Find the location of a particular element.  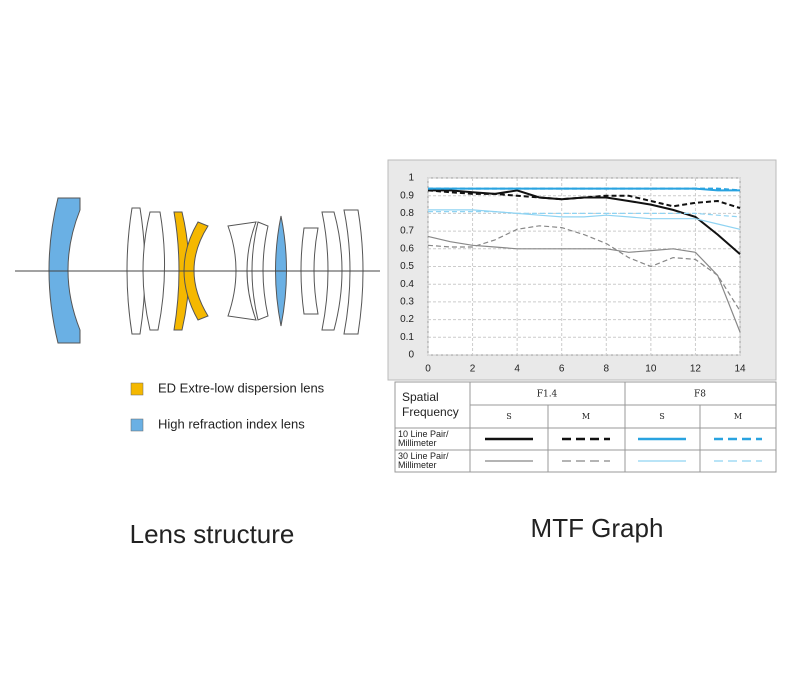

x-tick-label: 10 is located at coordinates (651, 369).